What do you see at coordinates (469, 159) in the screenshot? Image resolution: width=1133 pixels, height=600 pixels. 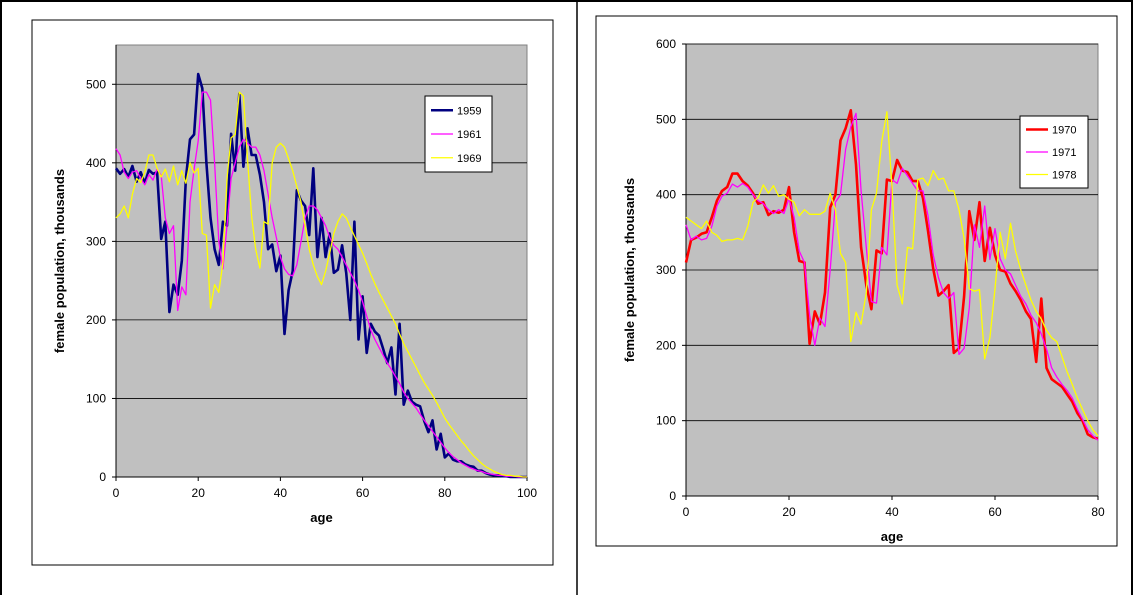 I see `legend-label: 1969` at bounding box center [469, 159].